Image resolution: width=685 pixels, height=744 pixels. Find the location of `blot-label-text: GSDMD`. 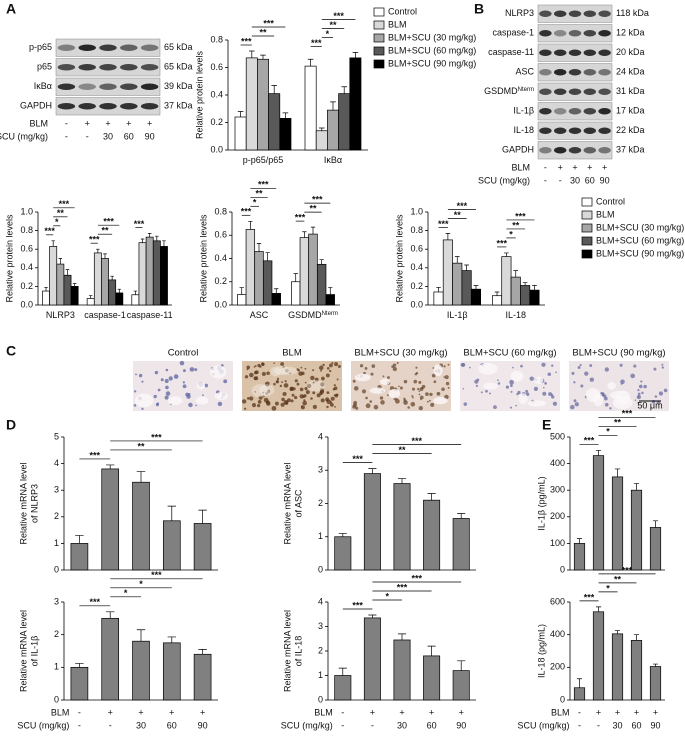

blot-label-text: GSDMD is located at coordinates (501, 91).